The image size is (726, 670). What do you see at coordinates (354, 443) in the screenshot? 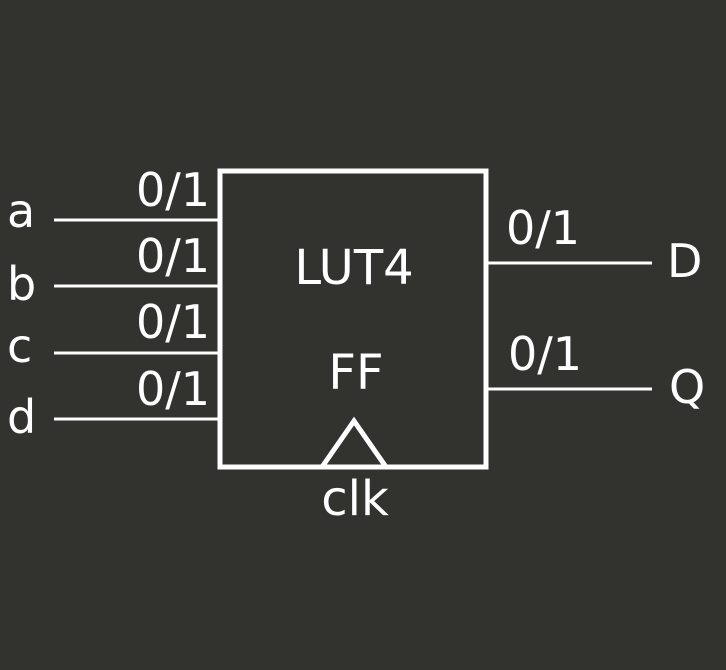
I see `clock-input-triangle` at bounding box center [354, 443].